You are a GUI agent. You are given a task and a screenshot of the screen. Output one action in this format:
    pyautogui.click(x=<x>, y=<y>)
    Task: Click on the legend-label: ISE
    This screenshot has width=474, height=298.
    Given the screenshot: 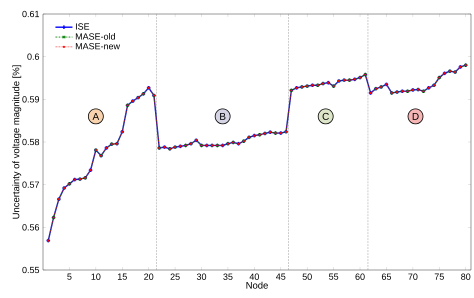 What is the action you would take?
    pyautogui.click(x=83, y=26)
    